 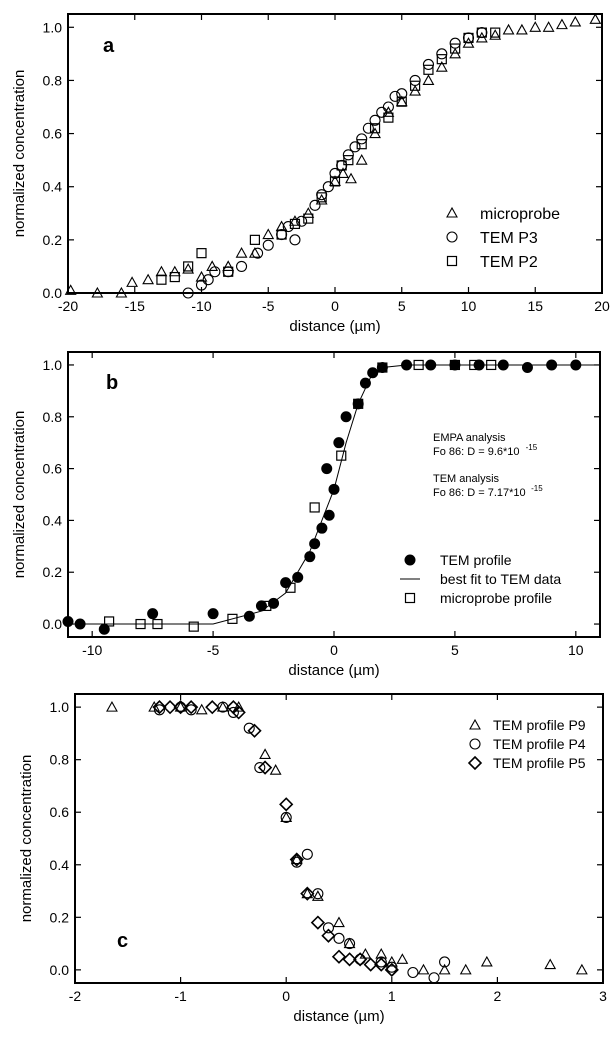 What do you see at coordinates (268, 306) in the screenshot?
I see `x-tick-label: -5` at bounding box center [268, 306].